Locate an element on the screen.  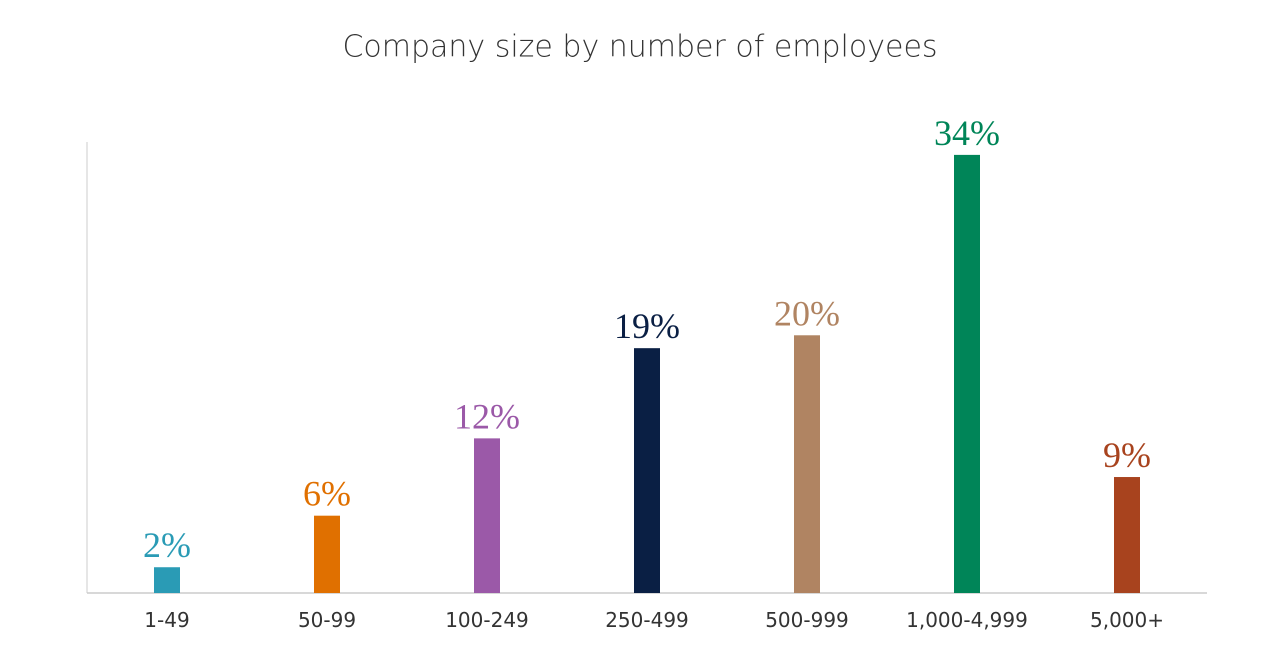
x-tick-label: 500-999 is located at coordinates (807, 620).